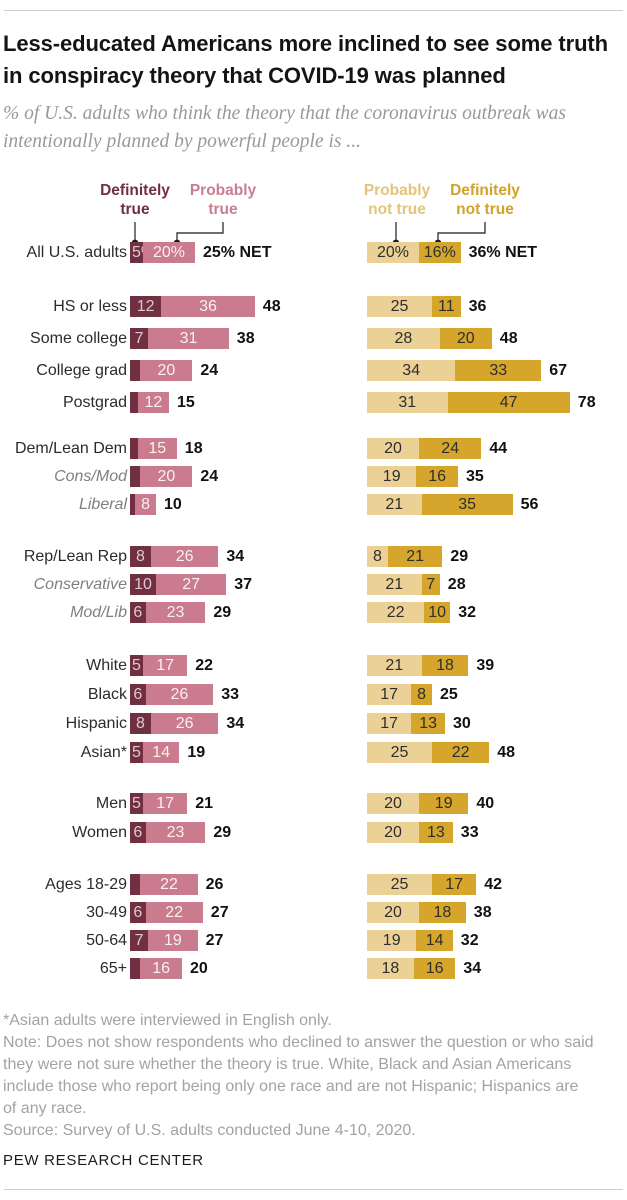 Image resolution: width=627 pixels, height=1200 pixels. I want to click on legend-item-probably-true: Probably true, so click(223, 200).